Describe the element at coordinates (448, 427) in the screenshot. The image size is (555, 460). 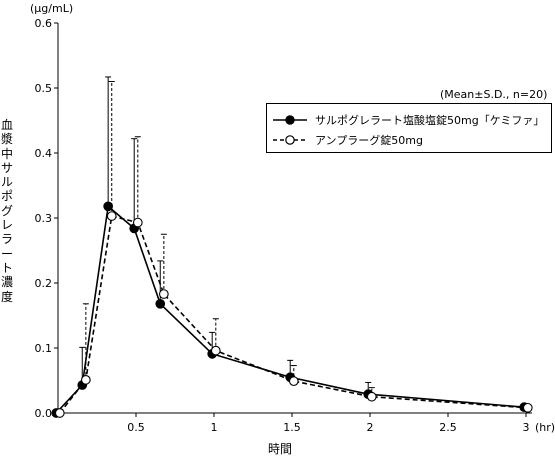
I see `x-tick-label: 2.5` at that location.